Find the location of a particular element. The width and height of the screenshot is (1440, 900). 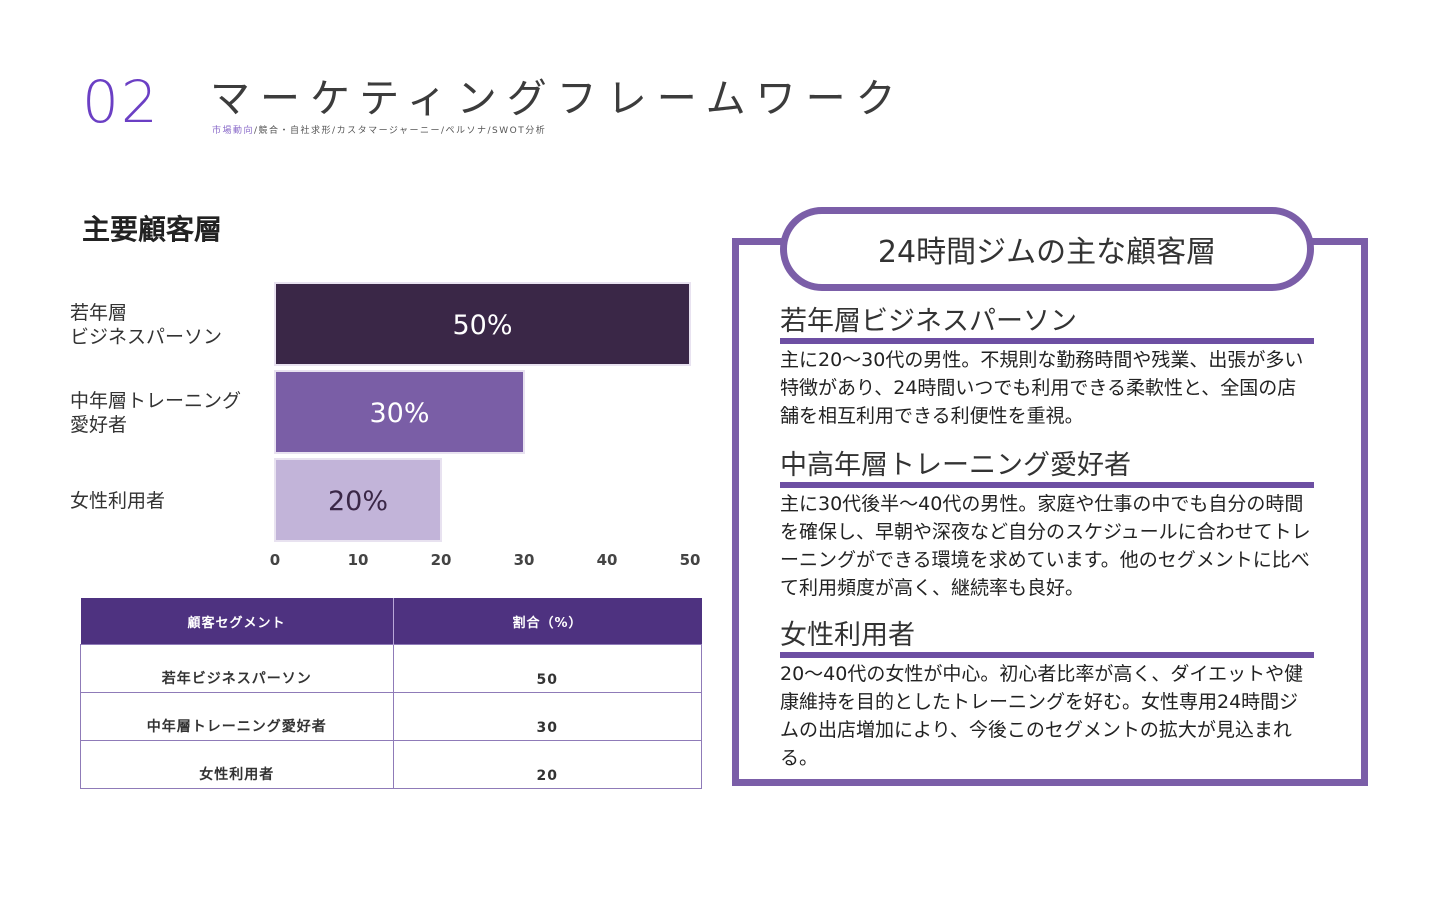

x-tick-label: 40 is located at coordinates (607, 560).